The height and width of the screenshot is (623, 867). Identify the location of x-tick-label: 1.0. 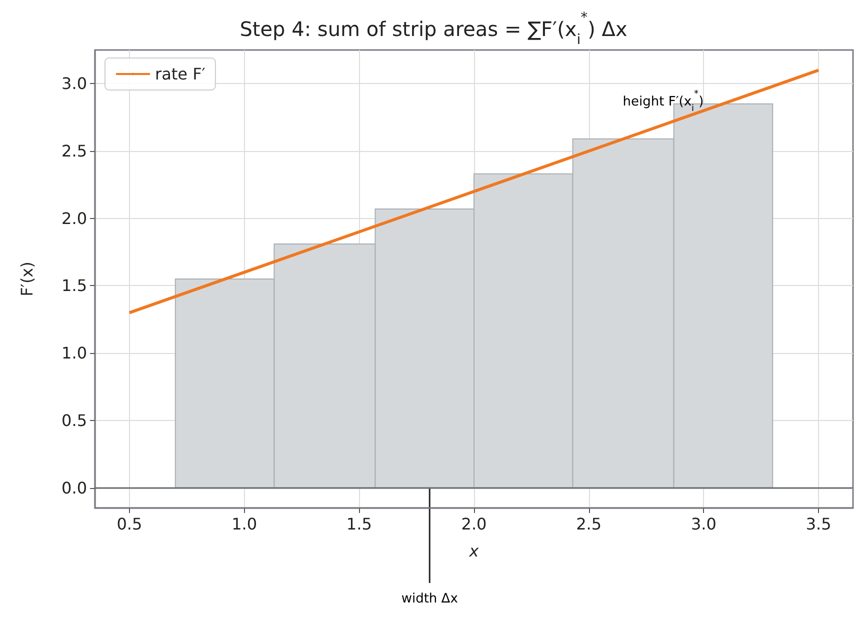
(245, 524).